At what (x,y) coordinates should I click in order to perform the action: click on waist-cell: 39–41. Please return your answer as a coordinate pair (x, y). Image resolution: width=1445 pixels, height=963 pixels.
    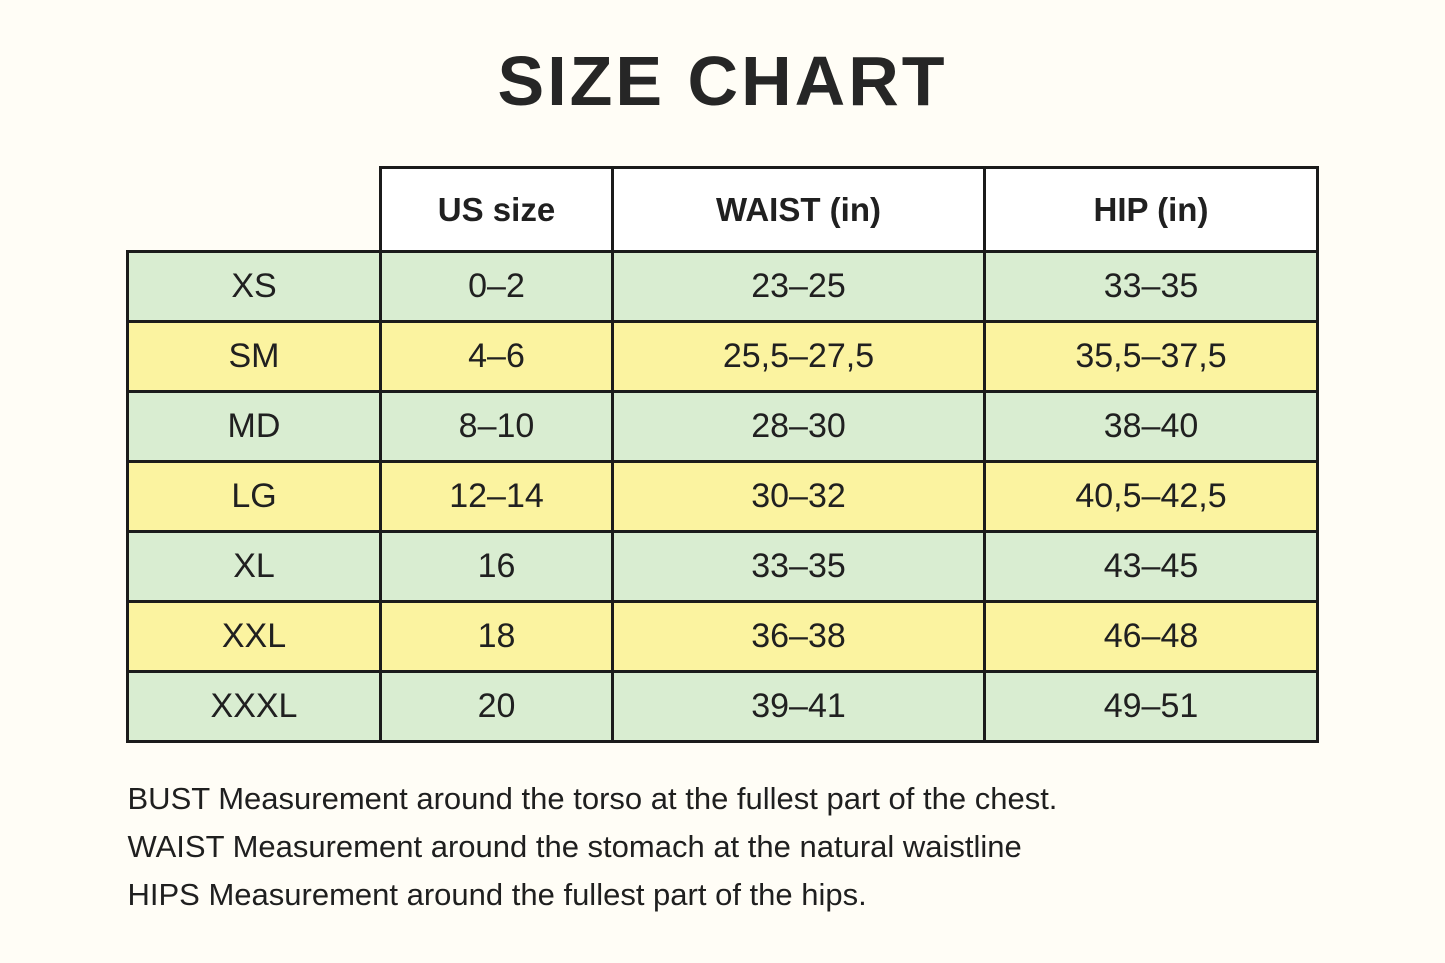
    Looking at the image, I should click on (798, 706).